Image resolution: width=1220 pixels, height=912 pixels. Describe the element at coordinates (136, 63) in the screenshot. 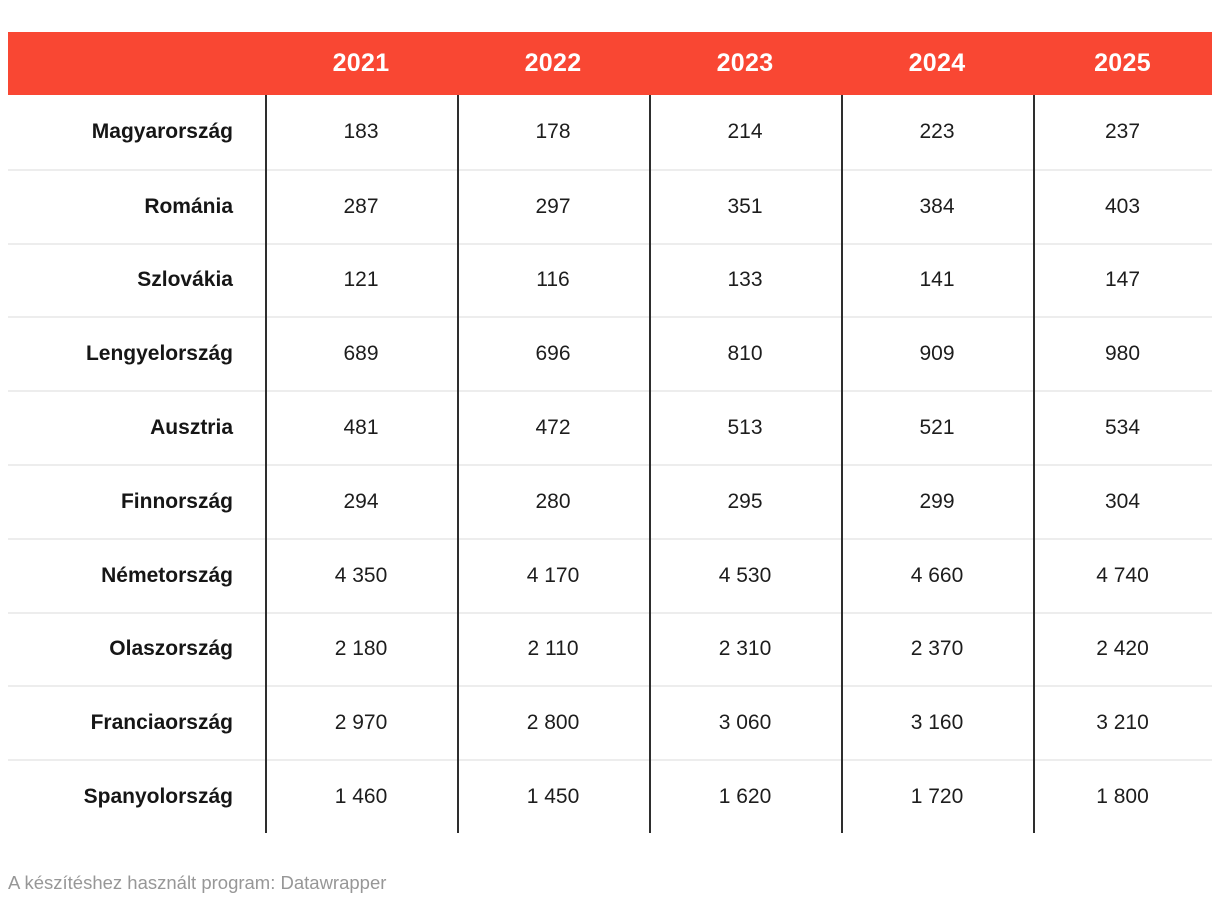

I see `header-corner-cell` at that location.